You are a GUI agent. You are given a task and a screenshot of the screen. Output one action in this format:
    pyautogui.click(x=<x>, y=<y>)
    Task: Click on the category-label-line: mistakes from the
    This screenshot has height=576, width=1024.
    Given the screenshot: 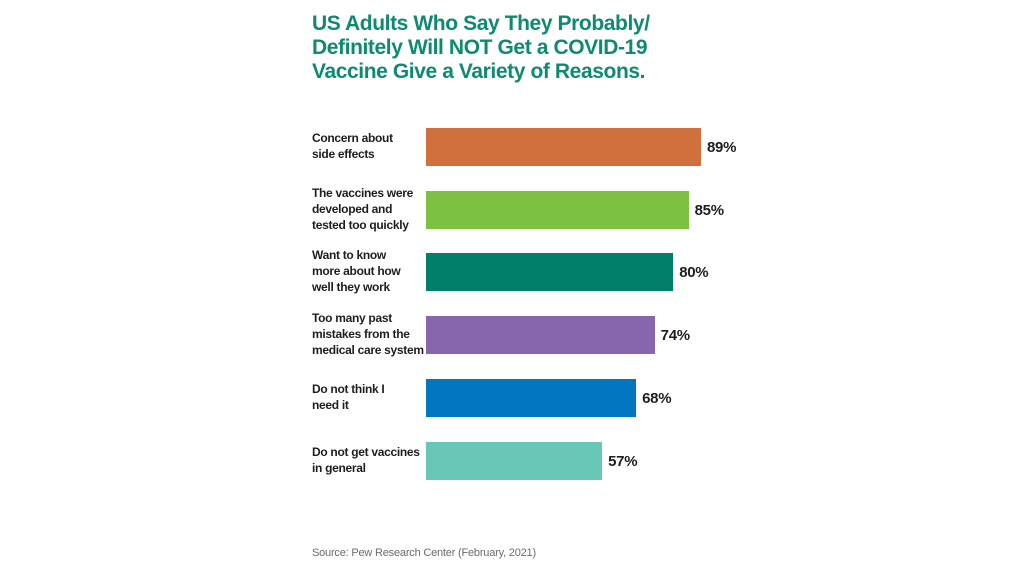 What is the action you would take?
    pyautogui.click(x=361, y=334)
    